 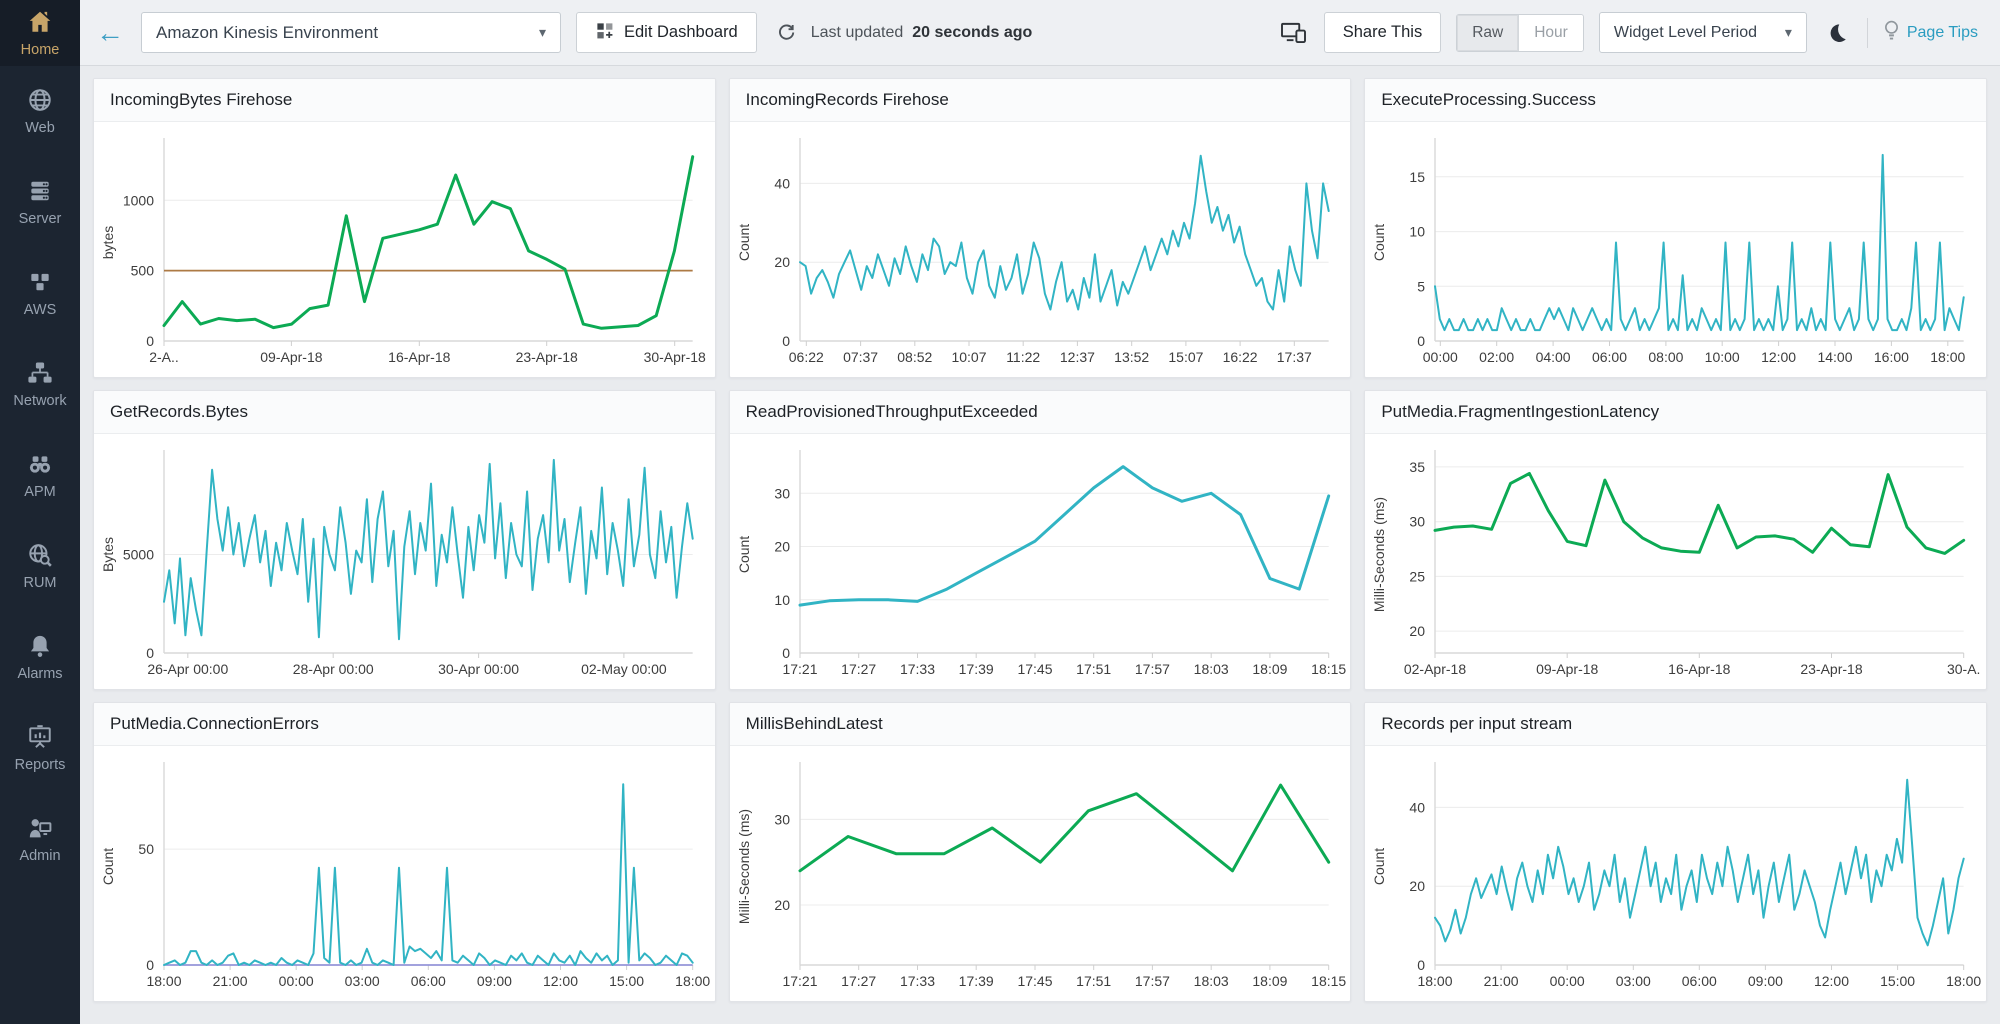 I want to click on sidebar-item-aws: AWS, so click(x=40, y=293).